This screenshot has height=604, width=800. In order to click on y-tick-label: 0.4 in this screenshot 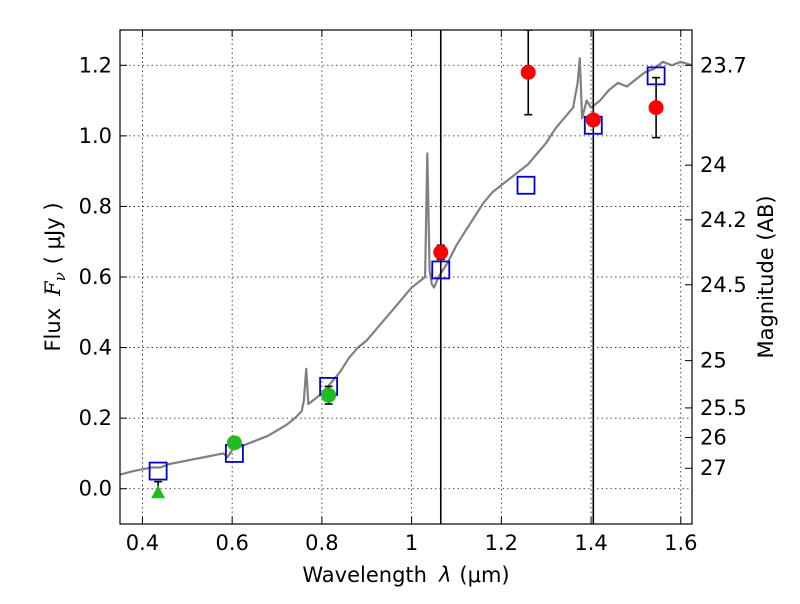, I will do `click(95, 348)`.